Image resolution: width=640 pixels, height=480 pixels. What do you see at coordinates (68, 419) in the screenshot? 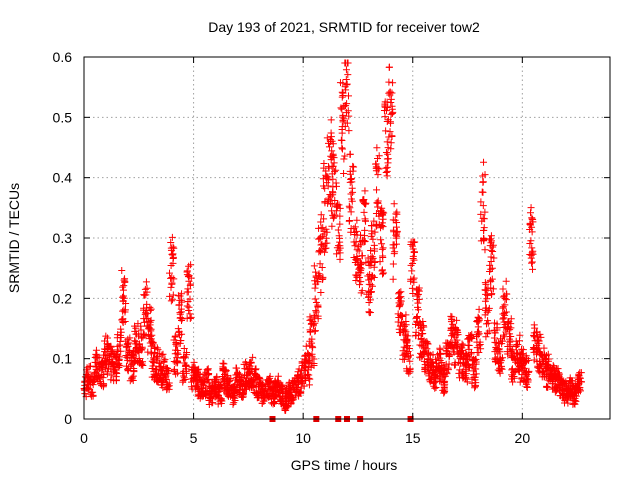
I see `y-tick-label: 0` at bounding box center [68, 419].